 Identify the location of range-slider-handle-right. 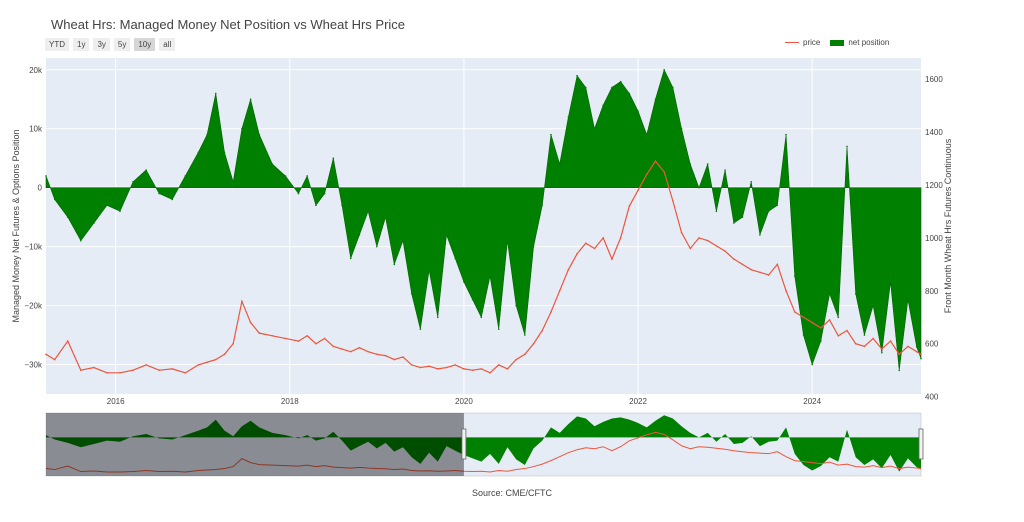
(921, 444).